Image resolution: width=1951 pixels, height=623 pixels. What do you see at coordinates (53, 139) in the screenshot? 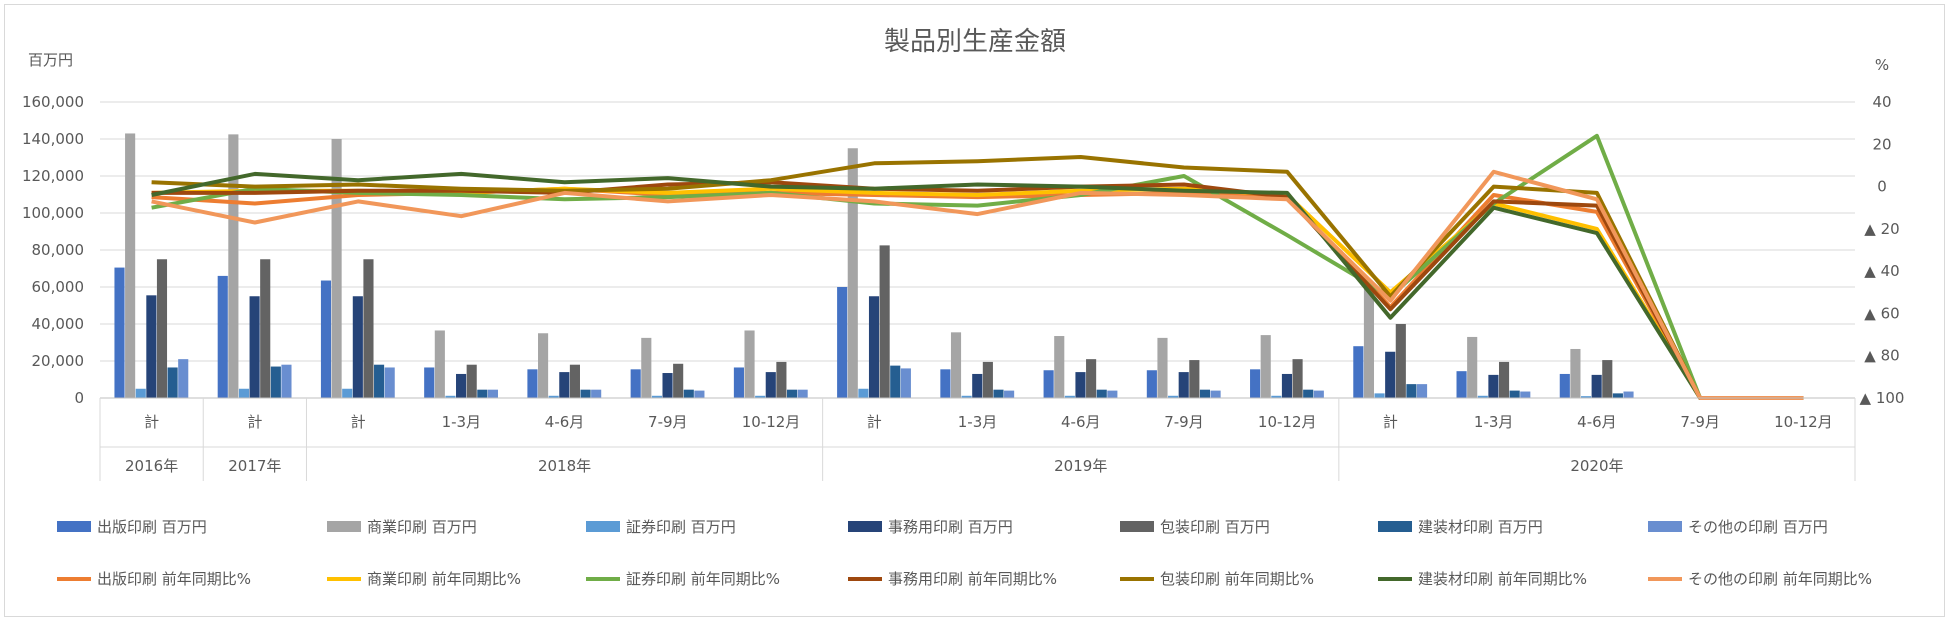
I see `y-left-tick-label: 140,000` at bounding box center [53, 139].